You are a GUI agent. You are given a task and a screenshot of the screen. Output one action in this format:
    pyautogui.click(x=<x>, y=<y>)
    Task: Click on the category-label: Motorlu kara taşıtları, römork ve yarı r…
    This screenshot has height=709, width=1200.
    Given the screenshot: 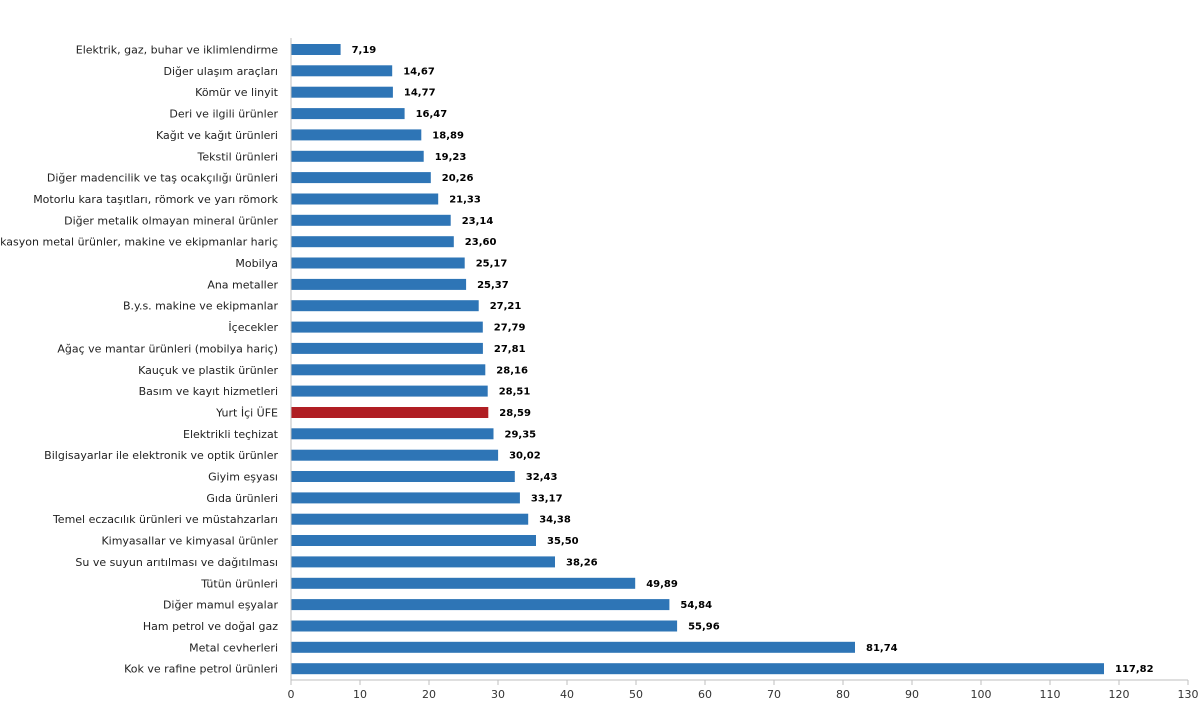 What is the action you would take?
    pyautogui.click(x=155, y=199)
    